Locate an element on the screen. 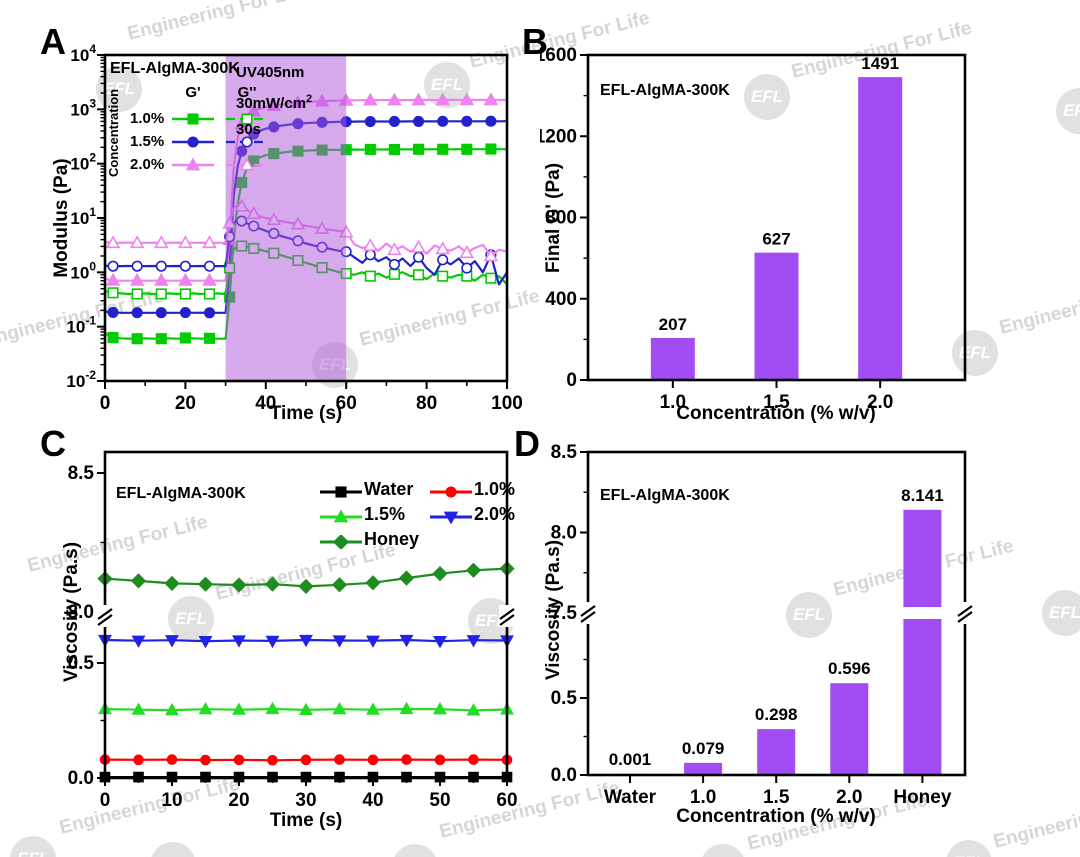  legend-label-2.0: 2.0% is located at coordinates (495, 514).